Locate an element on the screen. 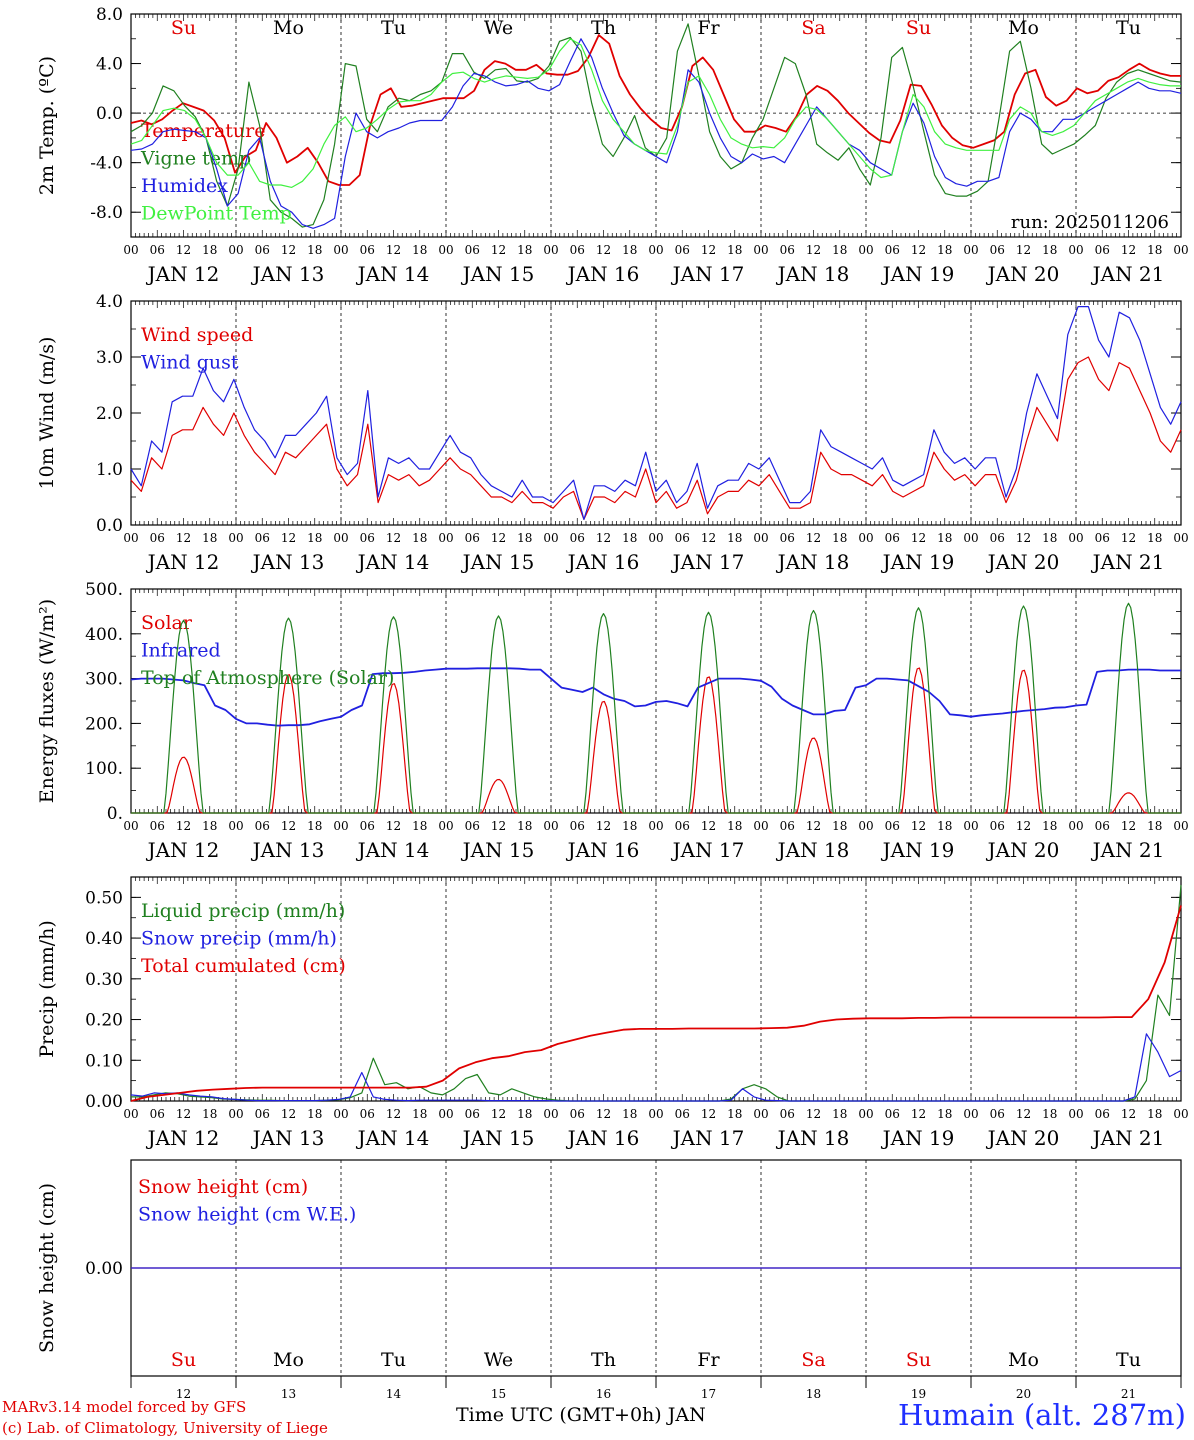 This screenshot has height=1440, width=1194. day-number-label: 14 is located at coordinates (394, 1394).